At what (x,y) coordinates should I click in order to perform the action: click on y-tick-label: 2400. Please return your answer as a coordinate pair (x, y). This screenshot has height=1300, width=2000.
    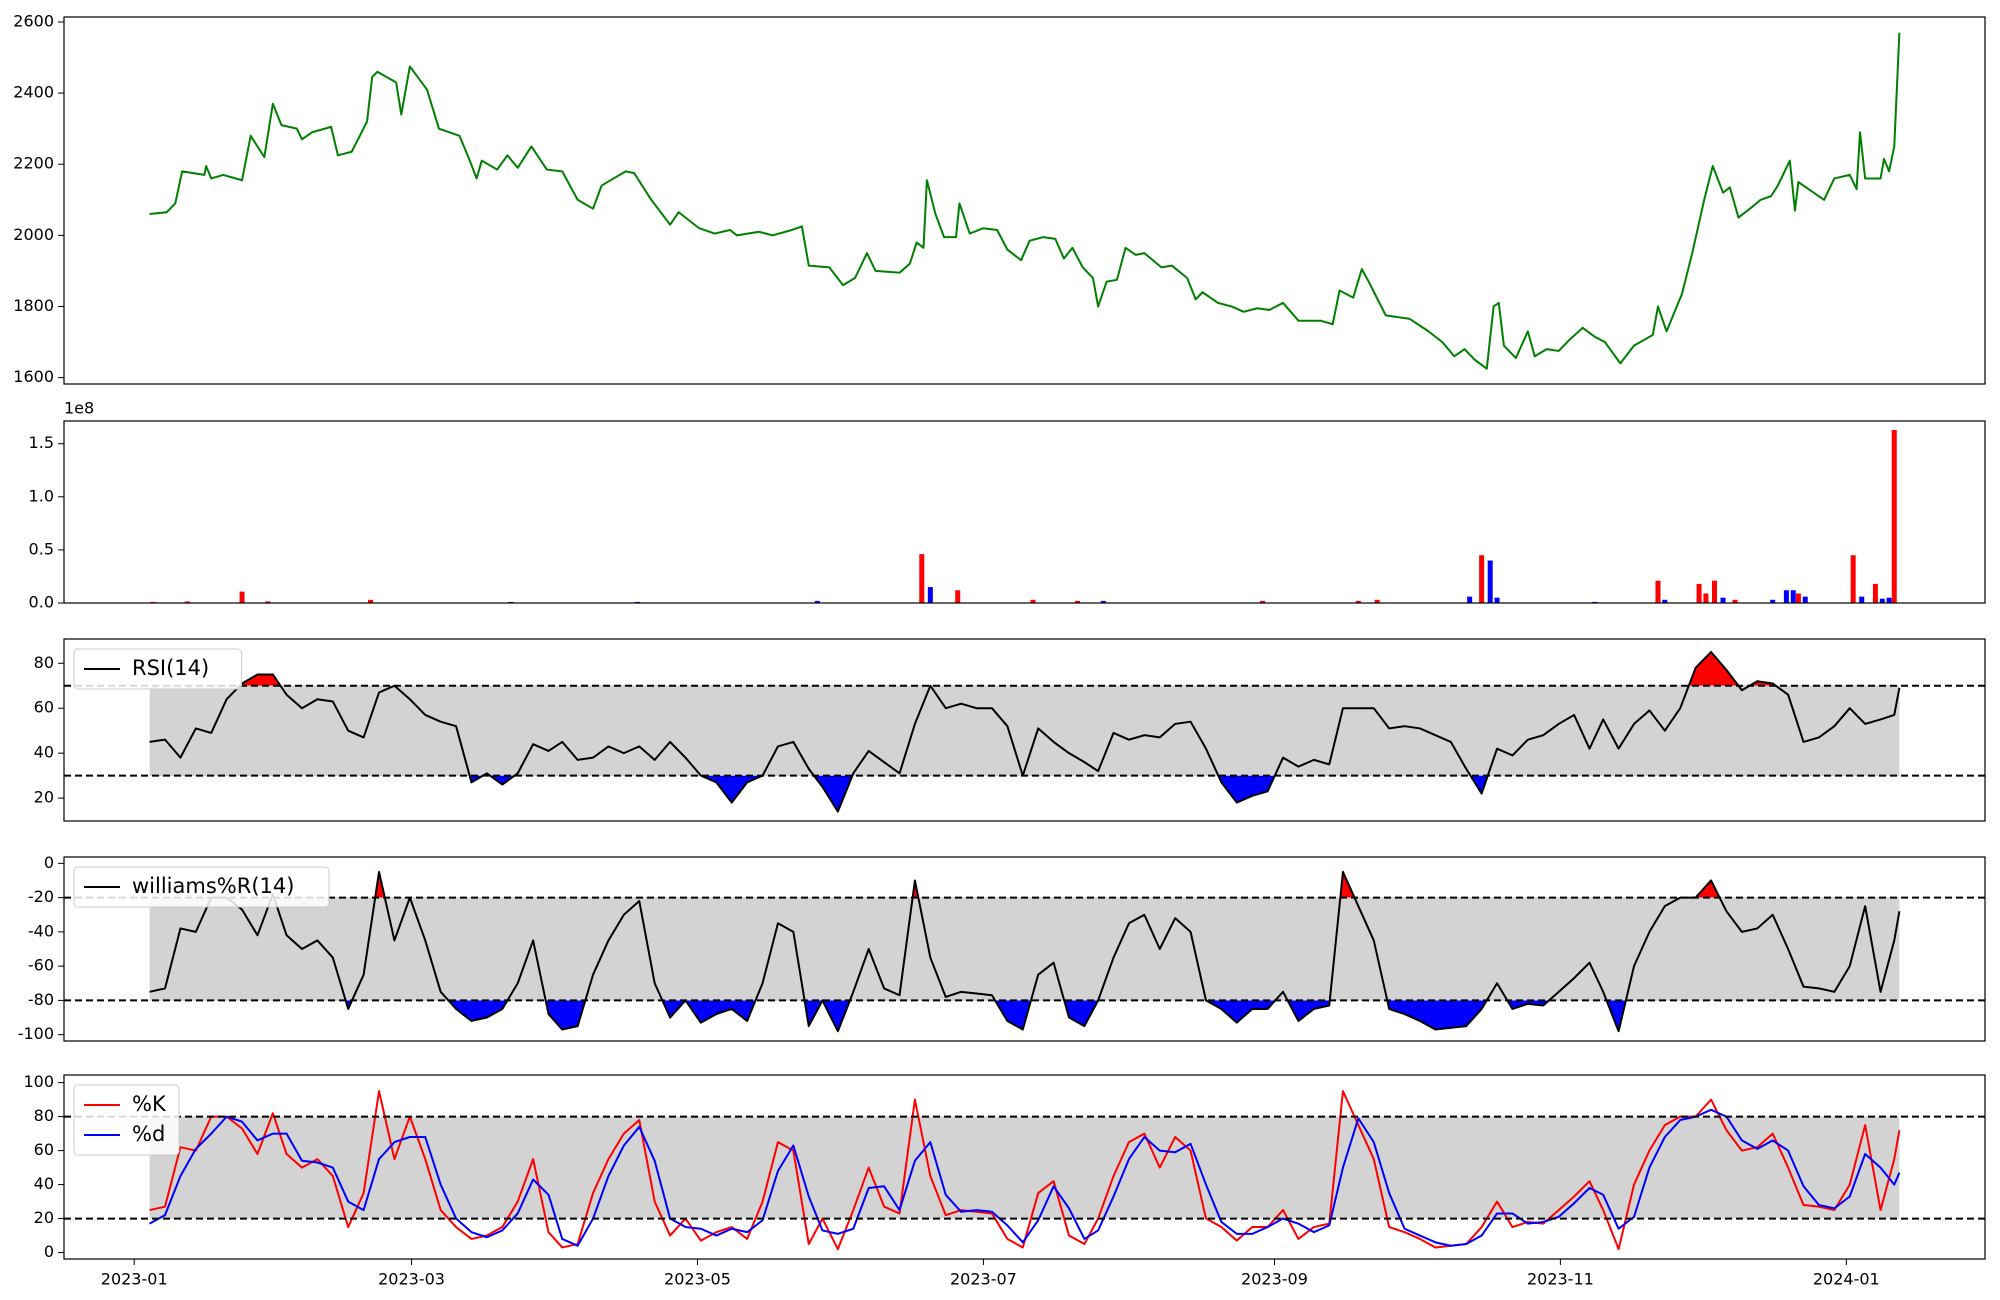
    Looking at the image, I should click on (33, 92).